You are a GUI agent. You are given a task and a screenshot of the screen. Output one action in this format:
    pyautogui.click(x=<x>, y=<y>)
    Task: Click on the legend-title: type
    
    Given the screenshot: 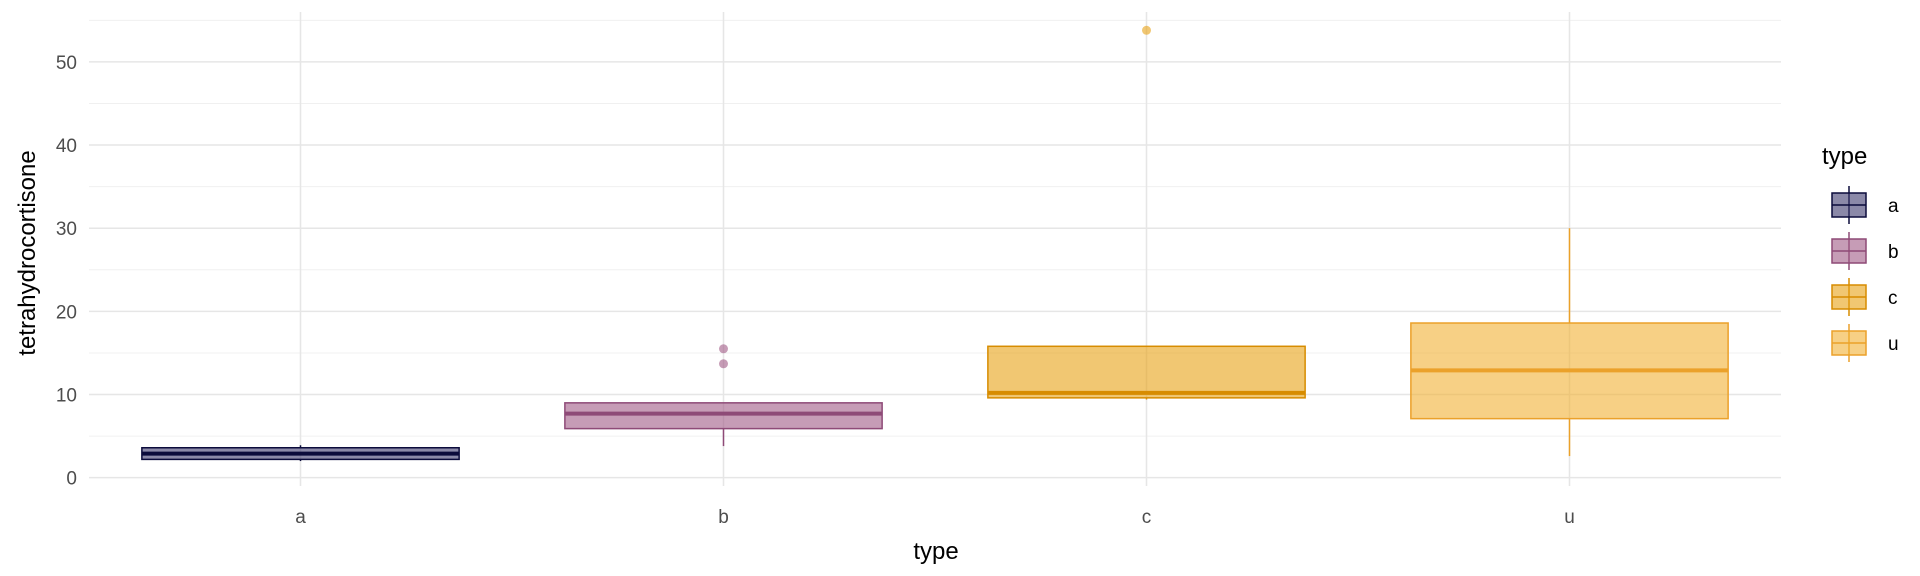 What is the action you would take?
    pyautogui.click(x=1844, y=156)
    